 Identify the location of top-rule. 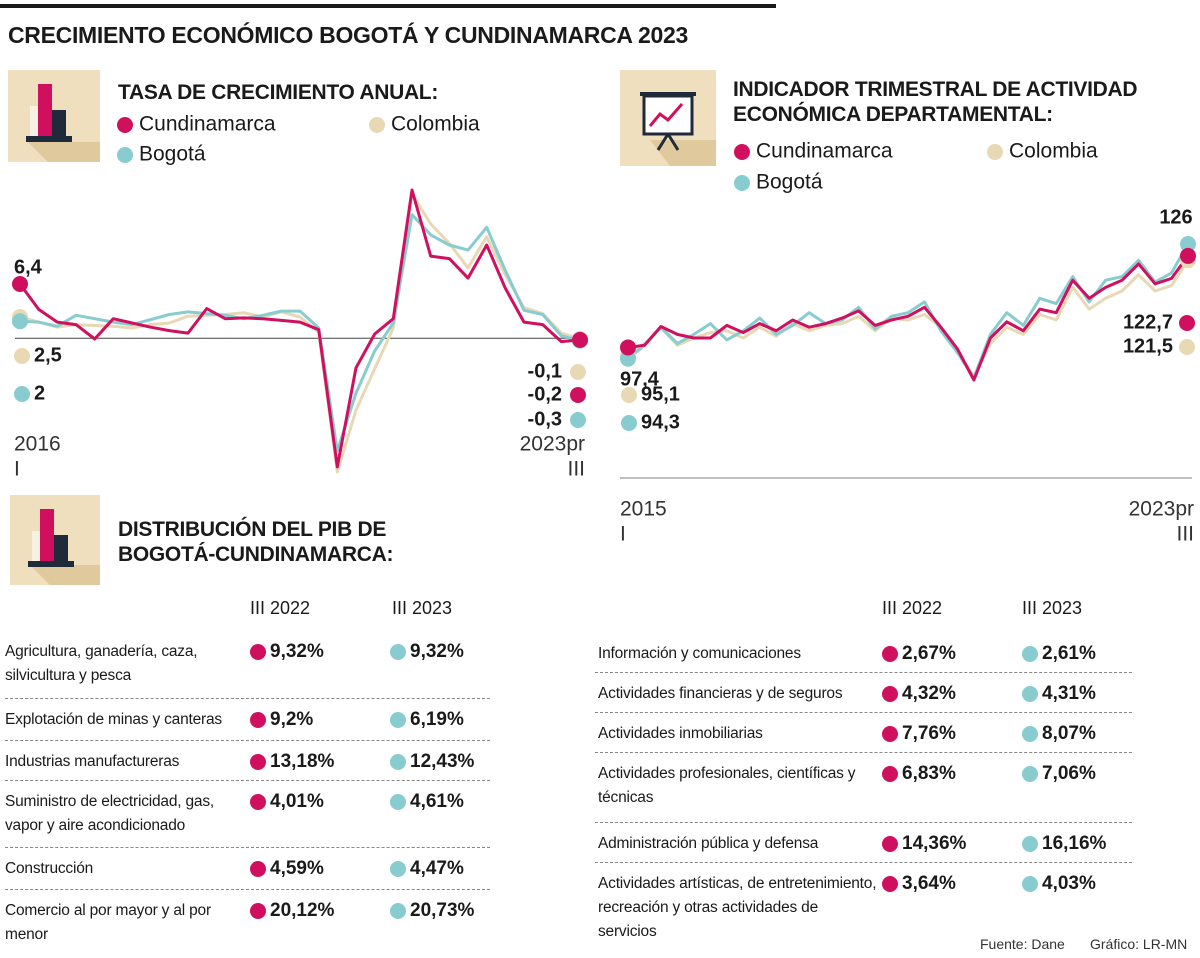
(388, 6).